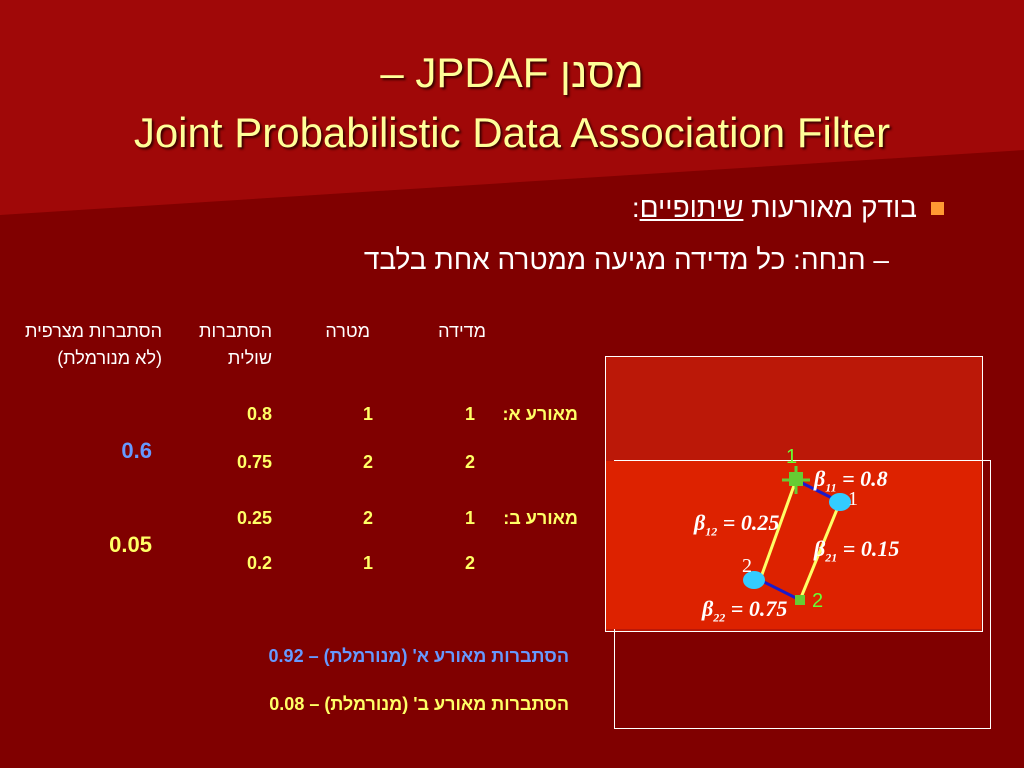 The height and width of the screenshot is (768, 1024). Describe the element at coordinates (235, 344) in the screenshot. I see `header-joint-probability: הסתברות שולית` at that location.